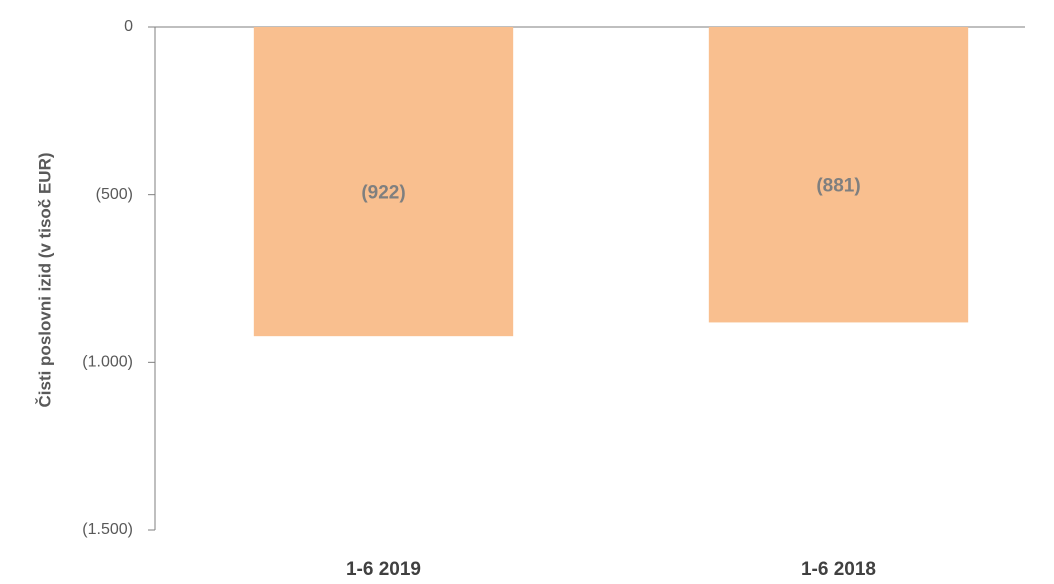  Describe the element at coordinates (838, 186) in the screenshot. I see `value-label: (881)` at that location.